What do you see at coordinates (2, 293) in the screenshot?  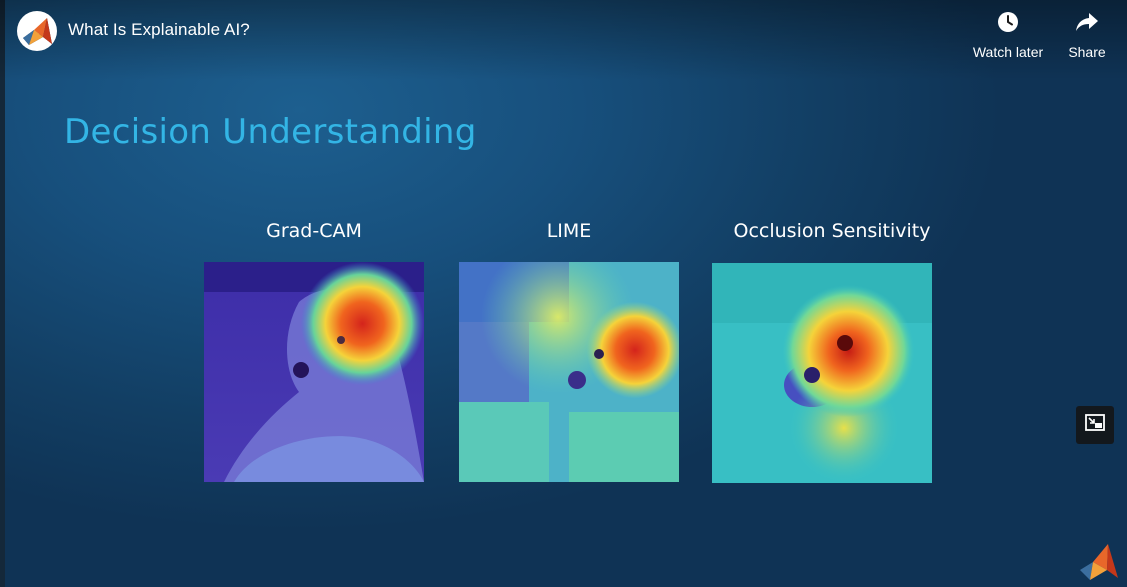 I see `player-edge` at bounding box center [2, 293].